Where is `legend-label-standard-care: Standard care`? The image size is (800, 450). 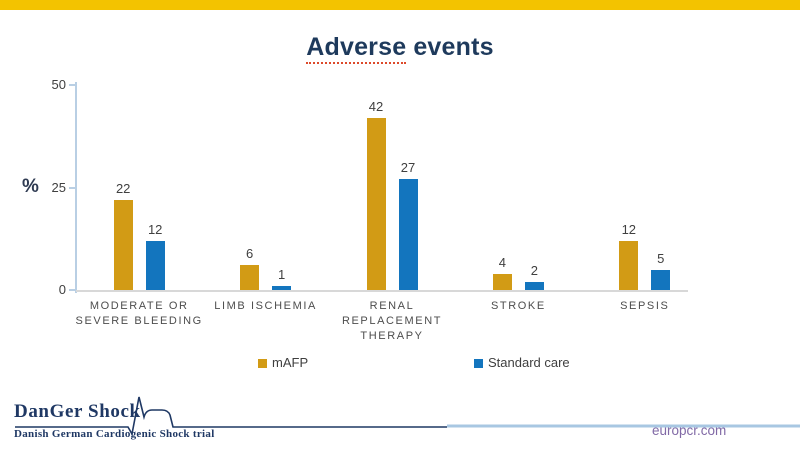
legend-label-standard-care: Standard care is located at coordinates (529, 362).